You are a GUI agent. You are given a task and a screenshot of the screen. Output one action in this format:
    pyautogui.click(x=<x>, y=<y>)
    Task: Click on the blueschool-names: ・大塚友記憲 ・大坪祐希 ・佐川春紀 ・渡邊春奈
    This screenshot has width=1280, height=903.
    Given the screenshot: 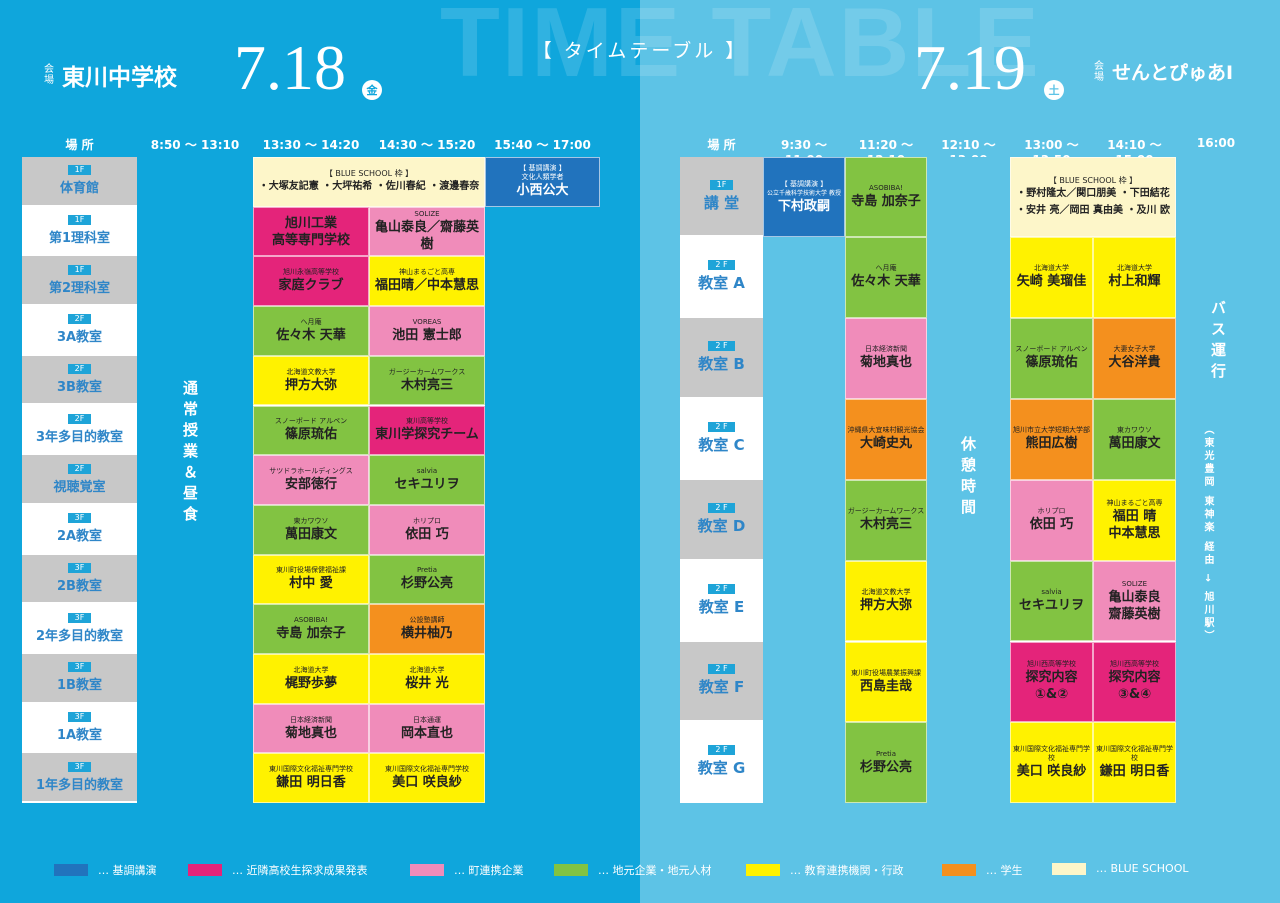 What is the action you would take?
    pyautogui.click(x=369, y=186)
    